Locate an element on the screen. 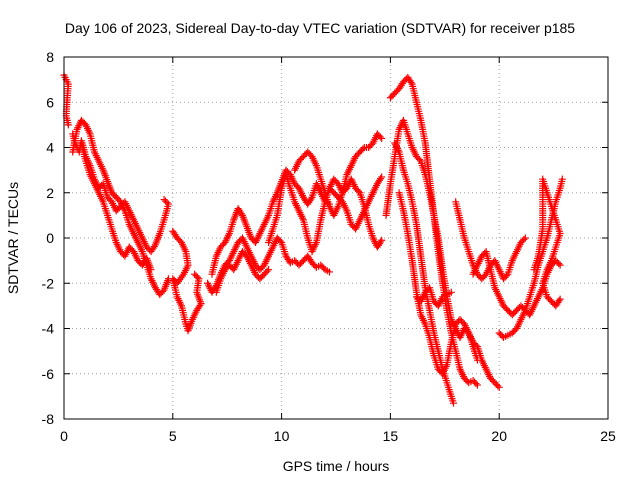 The width and height of the screenshot is (640, 480). y-axis-label: SDTVAR / TECUs is located at coordinates (13, 238).